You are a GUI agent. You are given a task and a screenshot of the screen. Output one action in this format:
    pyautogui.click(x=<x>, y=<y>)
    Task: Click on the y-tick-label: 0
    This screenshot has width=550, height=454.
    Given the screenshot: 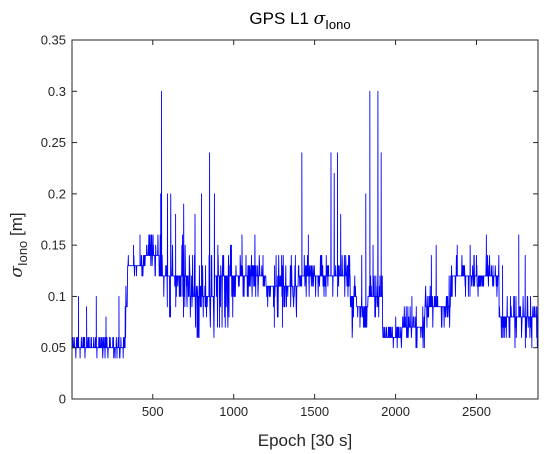 What is the action you would take?
    pyautogui.click(x=62, y=399)
    